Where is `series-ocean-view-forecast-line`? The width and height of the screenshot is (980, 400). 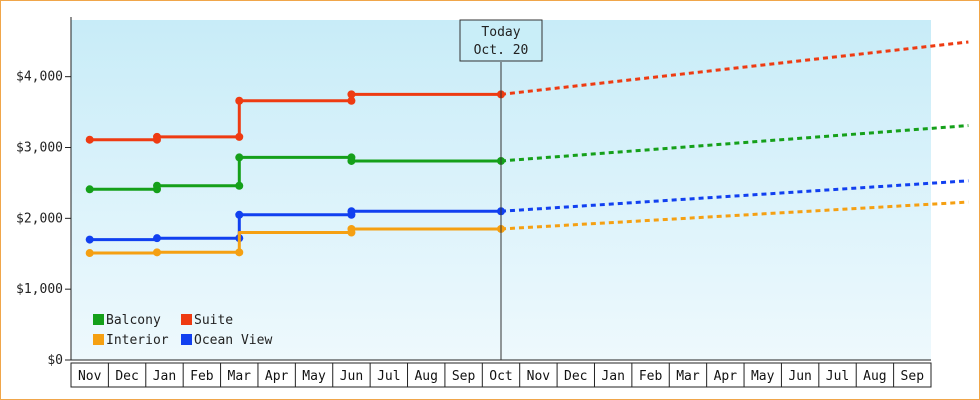
series-ocean-view-forecast-line is located at coordinates (734, 196).